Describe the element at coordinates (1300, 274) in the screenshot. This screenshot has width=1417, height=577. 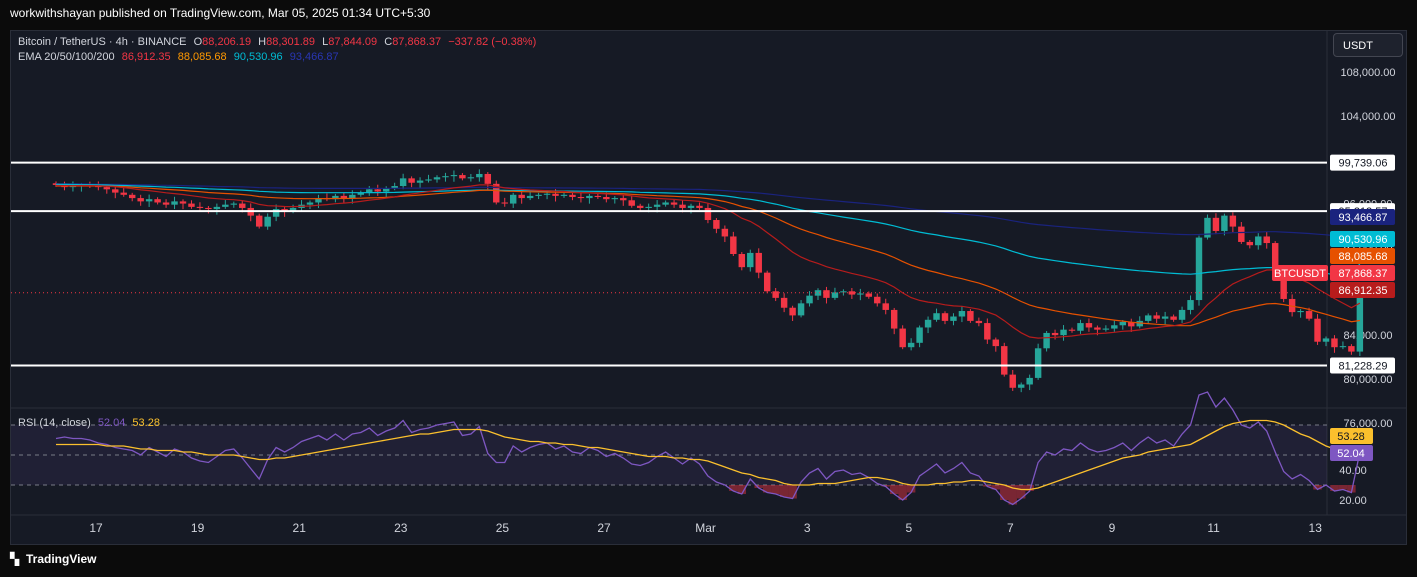
I see `symbol-tag-label: BTCUSDT` at that location.